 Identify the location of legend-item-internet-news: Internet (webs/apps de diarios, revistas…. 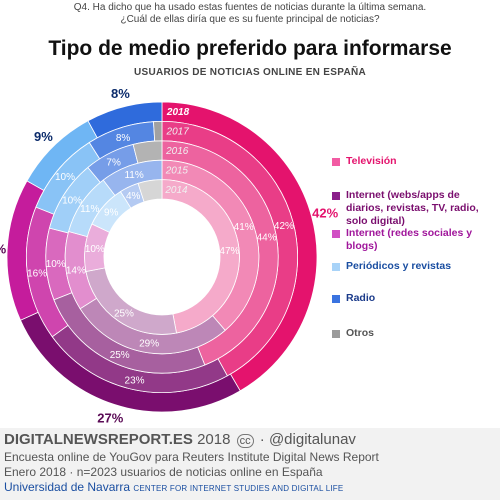
(416, 208).